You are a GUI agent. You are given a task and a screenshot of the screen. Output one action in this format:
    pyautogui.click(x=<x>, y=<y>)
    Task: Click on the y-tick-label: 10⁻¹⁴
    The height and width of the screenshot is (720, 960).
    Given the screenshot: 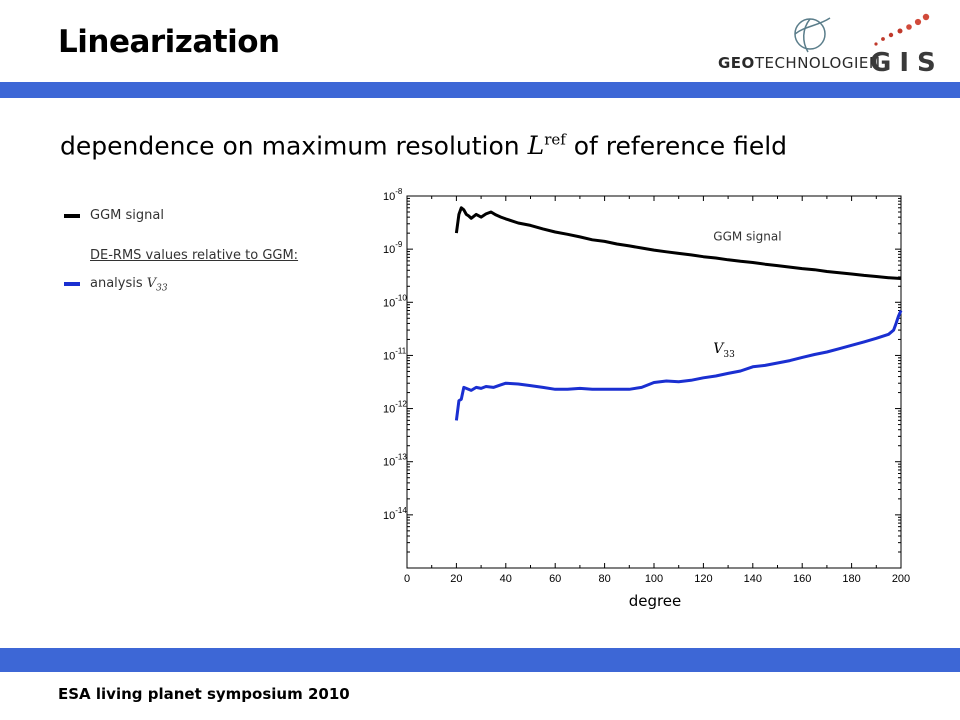 What is the action you would take?
    pyautogui.click(x=395, y=514)
    